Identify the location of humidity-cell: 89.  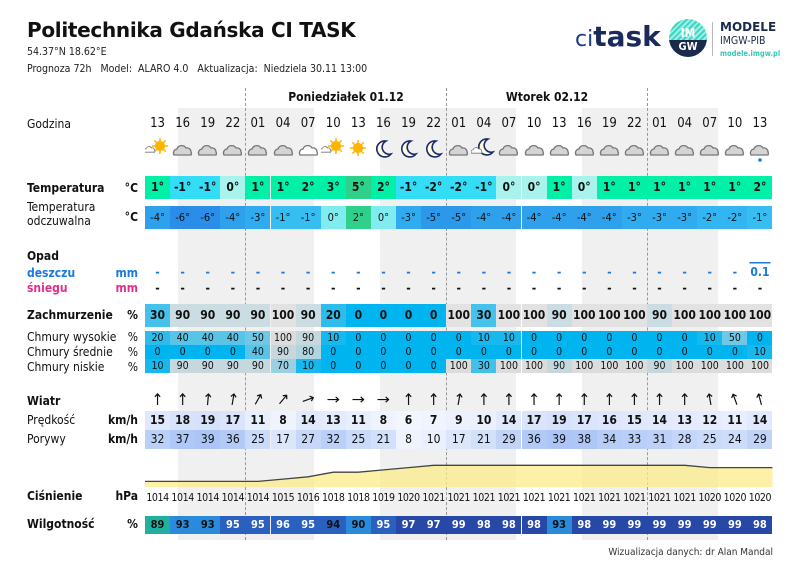
(158, 525).